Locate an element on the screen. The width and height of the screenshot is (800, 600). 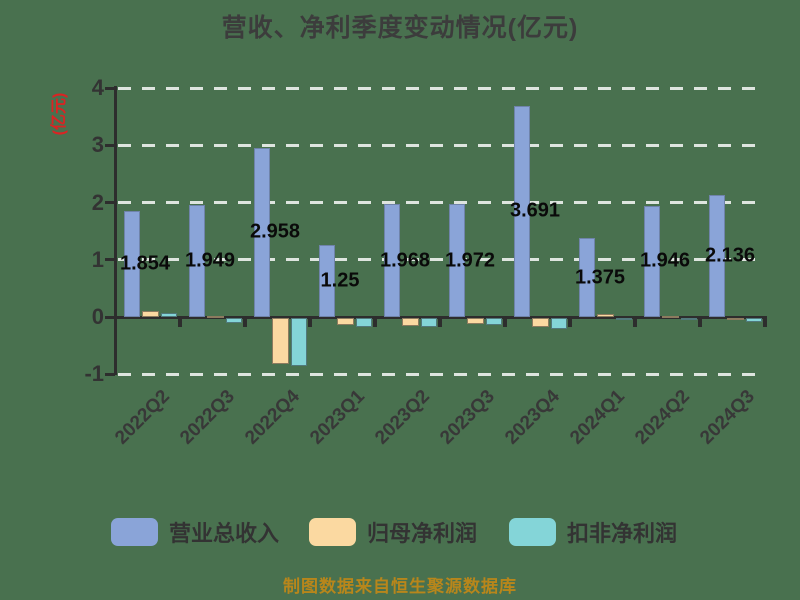
legend-swatch-revenue is located at coordinates (134, 532).